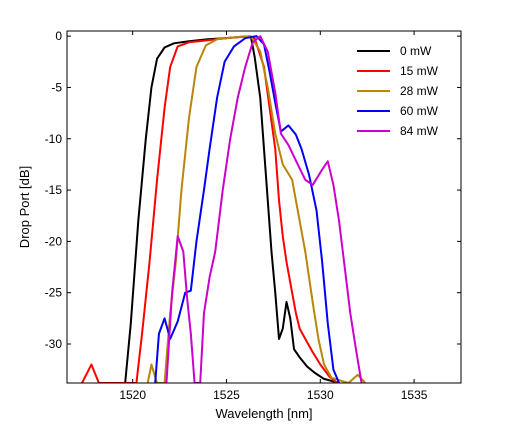 This screenshot has width=510, height=435. Describe the element at coordinates (54, 344) in the screenshot. I see `y-tick-label-6: -30` at that location.